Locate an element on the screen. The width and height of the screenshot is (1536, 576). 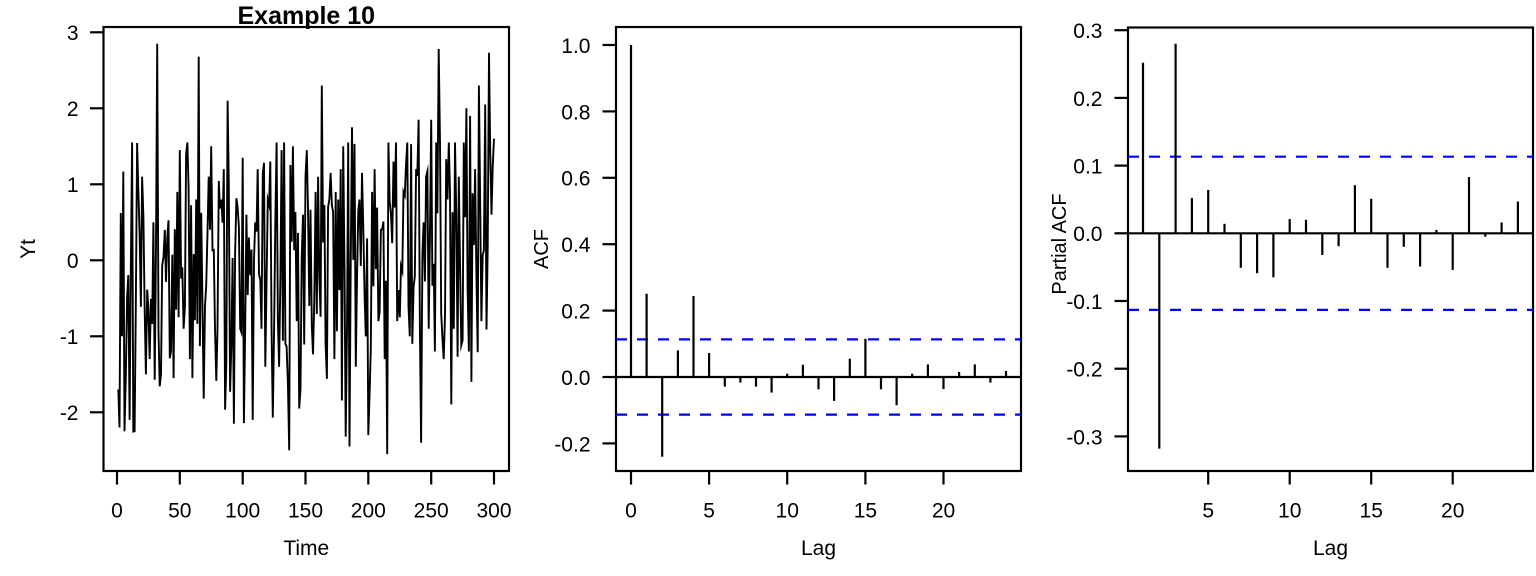
svg-text: 1.0 is located at coordinates (575, 46).